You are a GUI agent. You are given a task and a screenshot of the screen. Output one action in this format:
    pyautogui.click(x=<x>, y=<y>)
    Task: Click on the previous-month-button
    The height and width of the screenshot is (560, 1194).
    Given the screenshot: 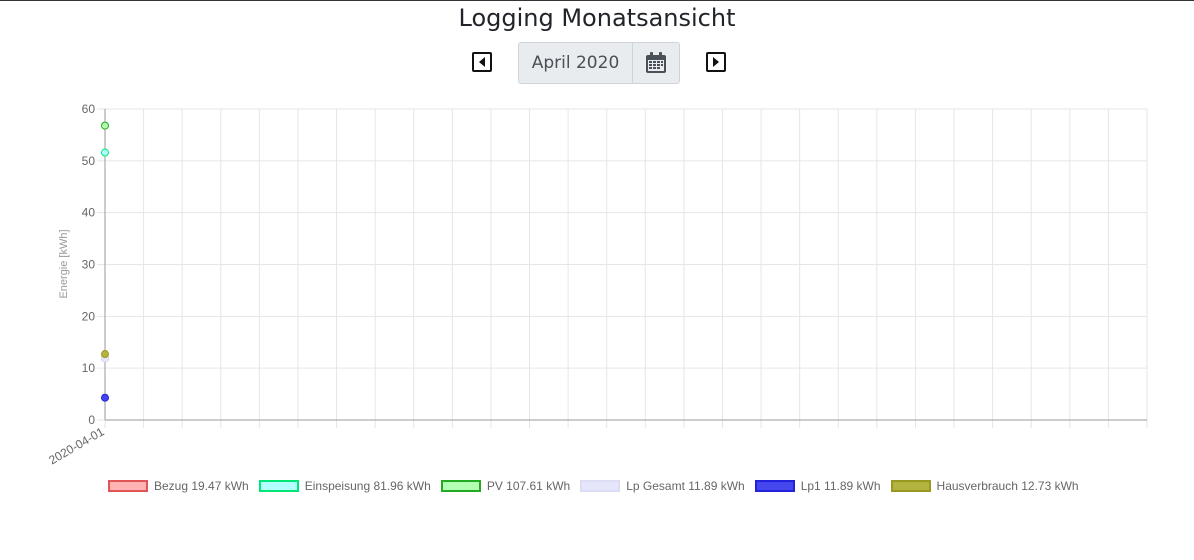 What is the action you would take?
    pyautogui.click(x=482, y=62)
    